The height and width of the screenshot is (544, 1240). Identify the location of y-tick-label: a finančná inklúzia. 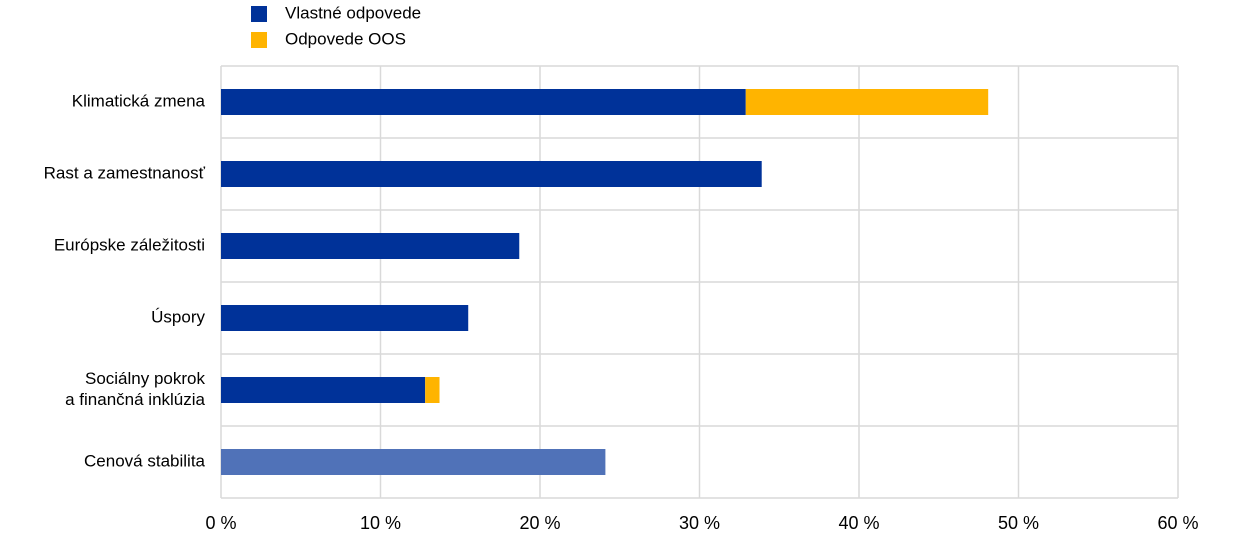
(135, 399).